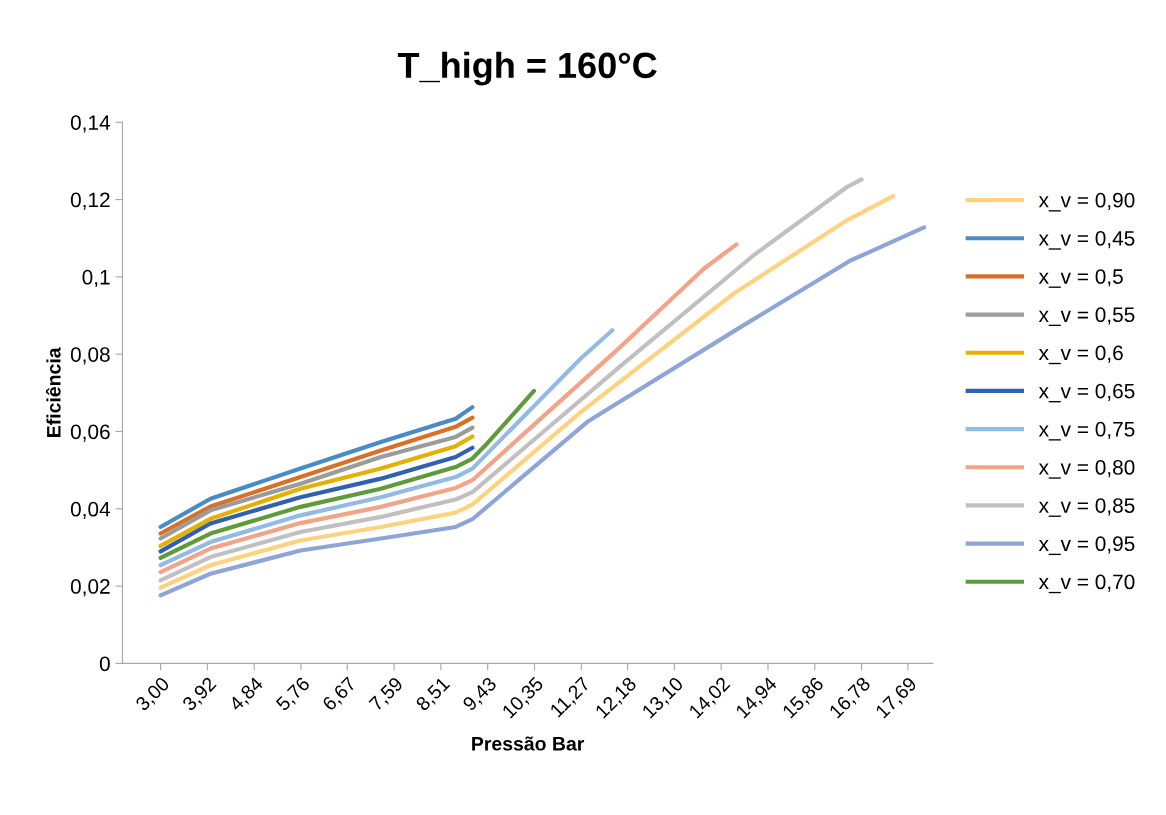  I want to click on legend-label: x_v = 0,70, so click(1086, 584).